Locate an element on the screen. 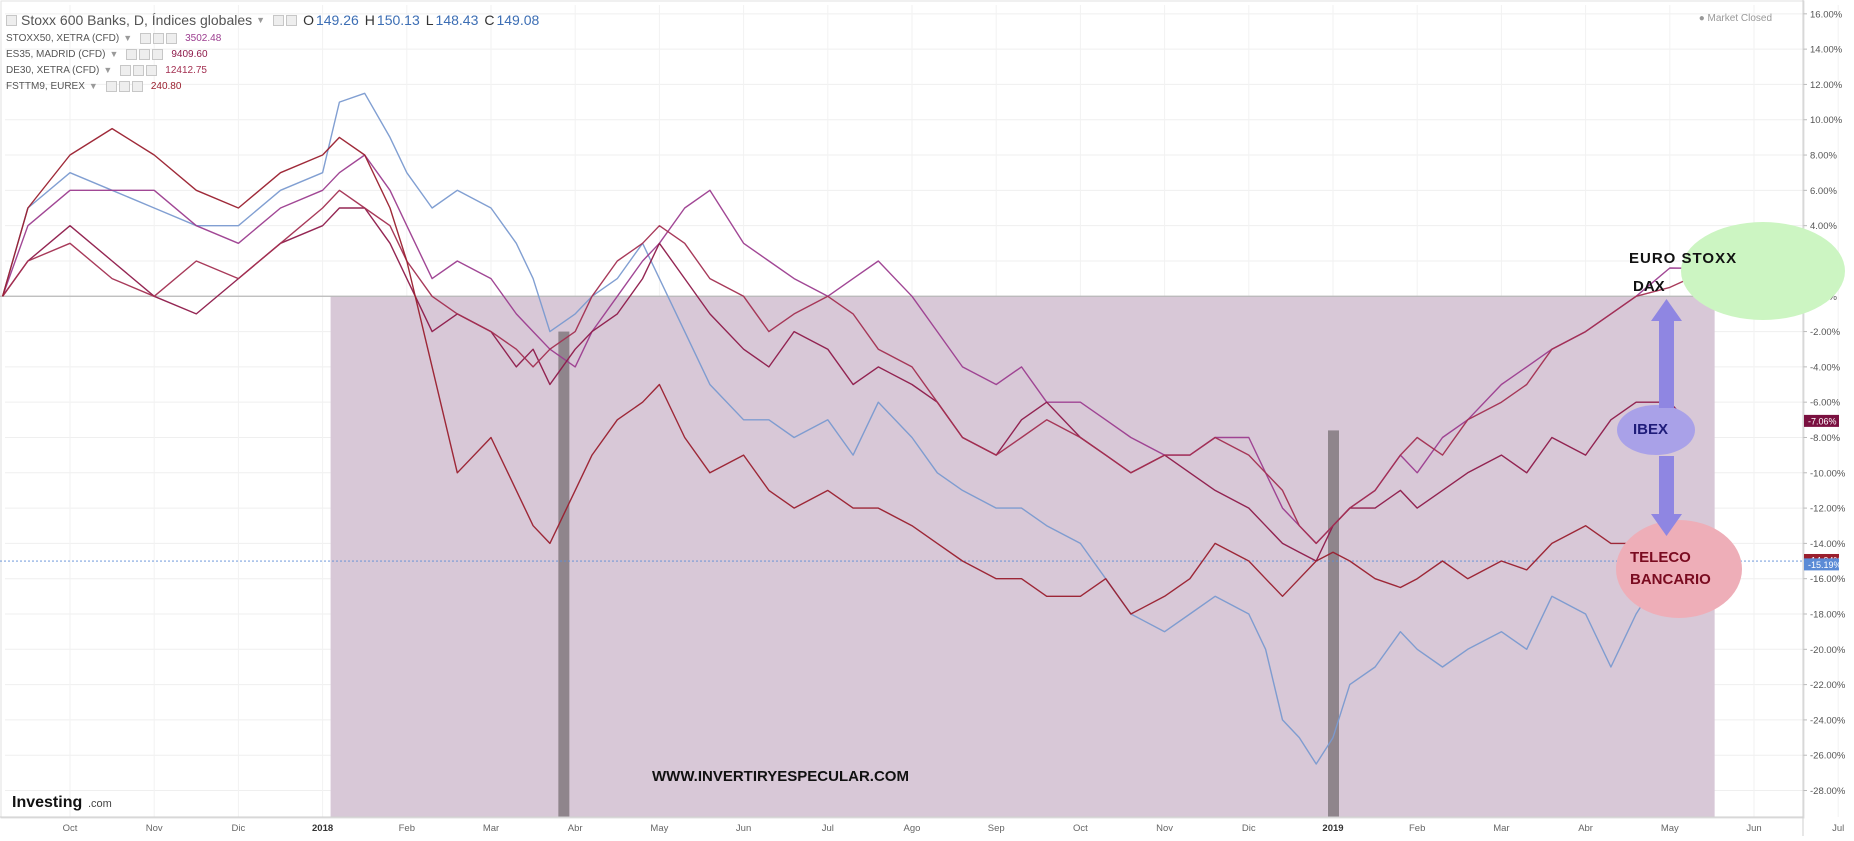 The width and height of the screenshot is (1854, 841). price-tag-text: -15.19% is located at coordinates (1825, 565).